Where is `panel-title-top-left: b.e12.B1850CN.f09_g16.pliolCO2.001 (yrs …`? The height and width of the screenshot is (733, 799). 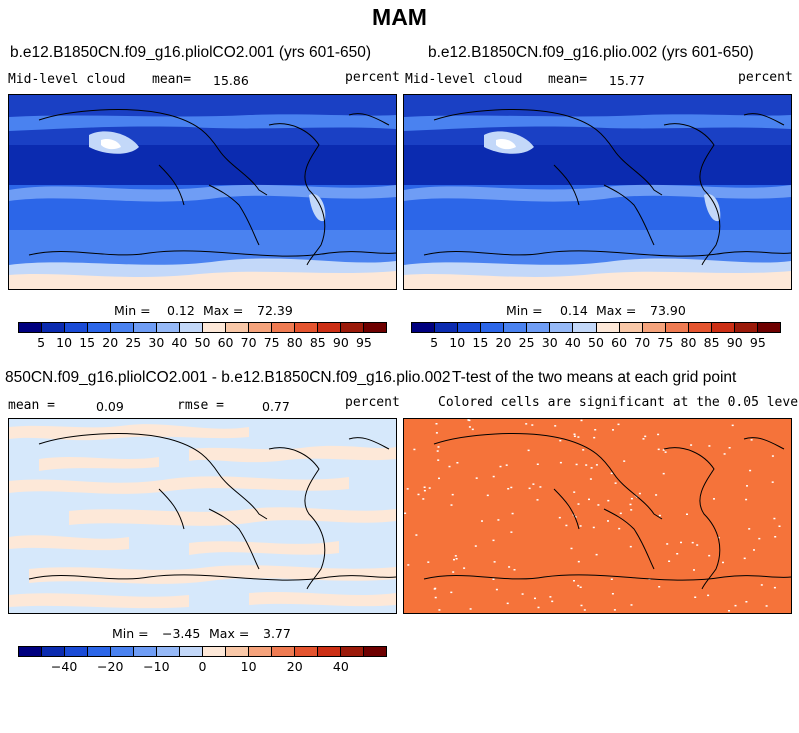
panel-title-top-left: b.e12.B1850CN.f09_g16.pliolCO2.001 (yrs … is located at coordinates (191, 52).